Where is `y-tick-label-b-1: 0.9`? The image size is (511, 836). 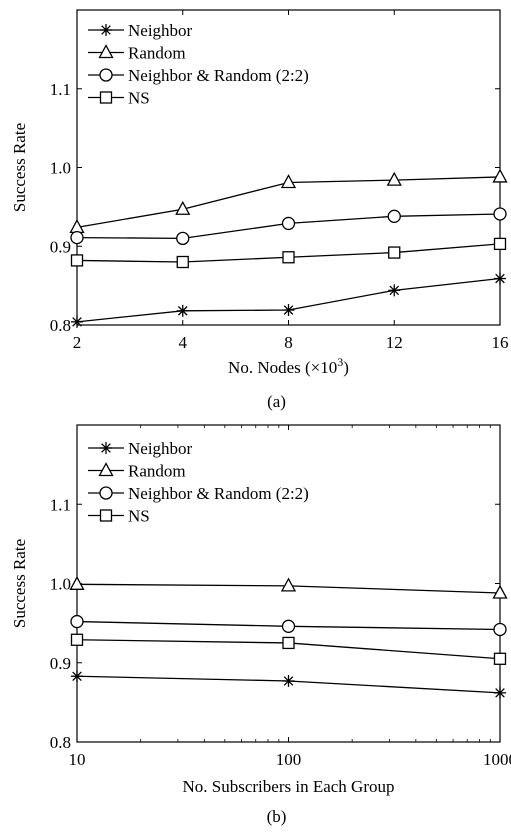 y-tick-label-b-1: 0.9 is located at coordinates (60, 663).